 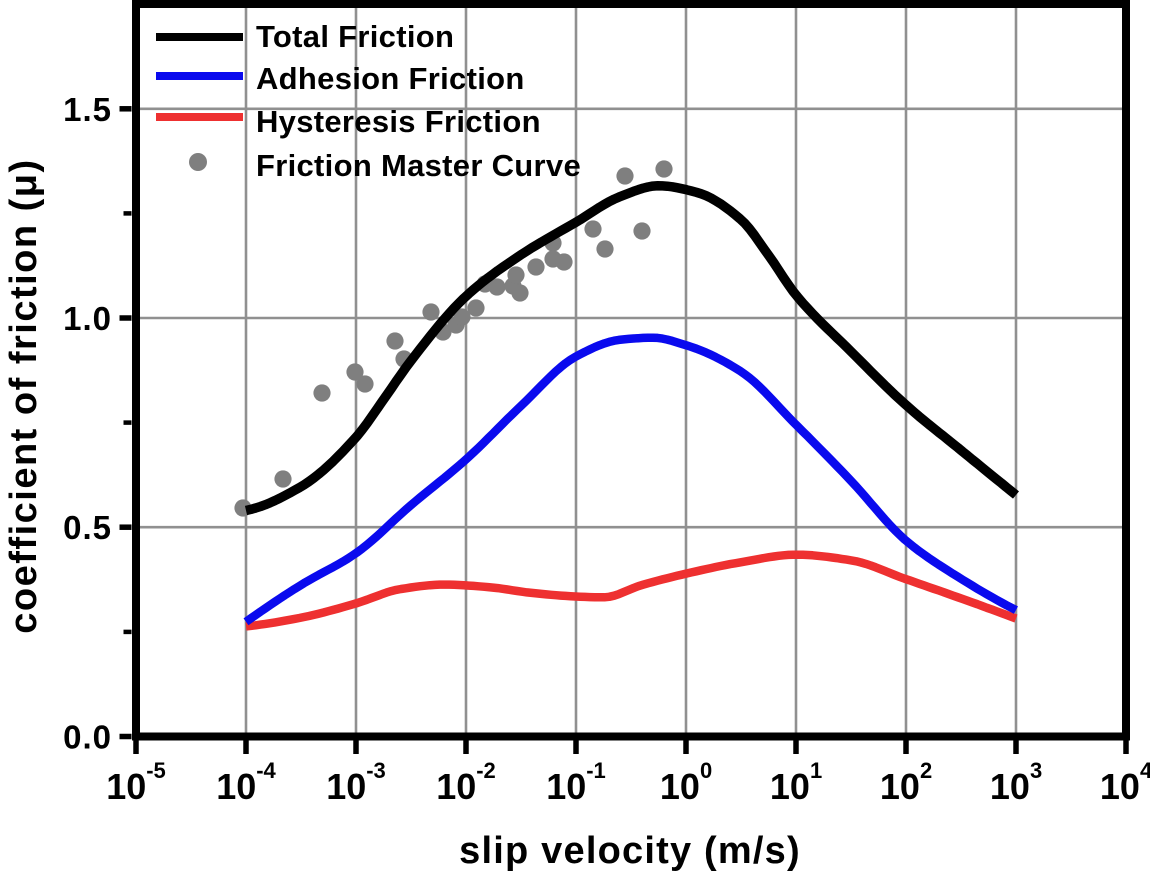 I want to click on svg-text: 0.0, so click(x=87, y=737).